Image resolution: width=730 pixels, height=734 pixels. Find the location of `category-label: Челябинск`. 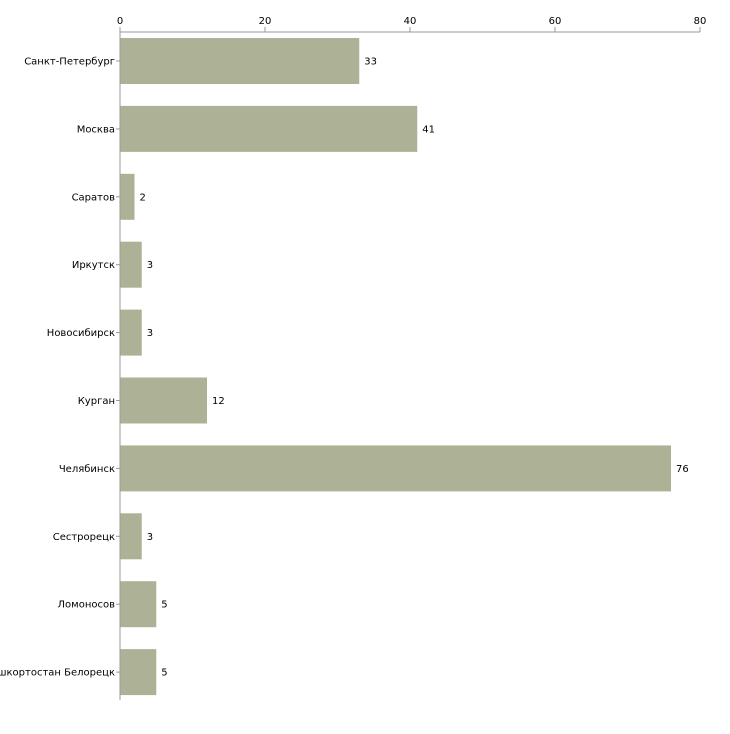

category-label: Челябинск is located at coordinates (87, 469).